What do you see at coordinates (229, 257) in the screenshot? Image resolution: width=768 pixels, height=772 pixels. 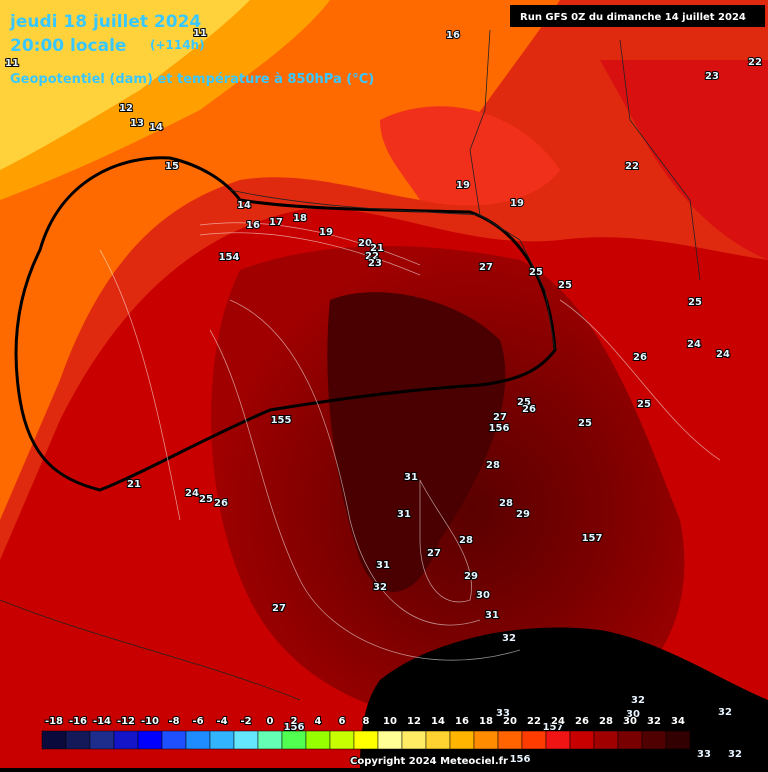 I see `contour-label: 154` at bounding box center [229, 257].